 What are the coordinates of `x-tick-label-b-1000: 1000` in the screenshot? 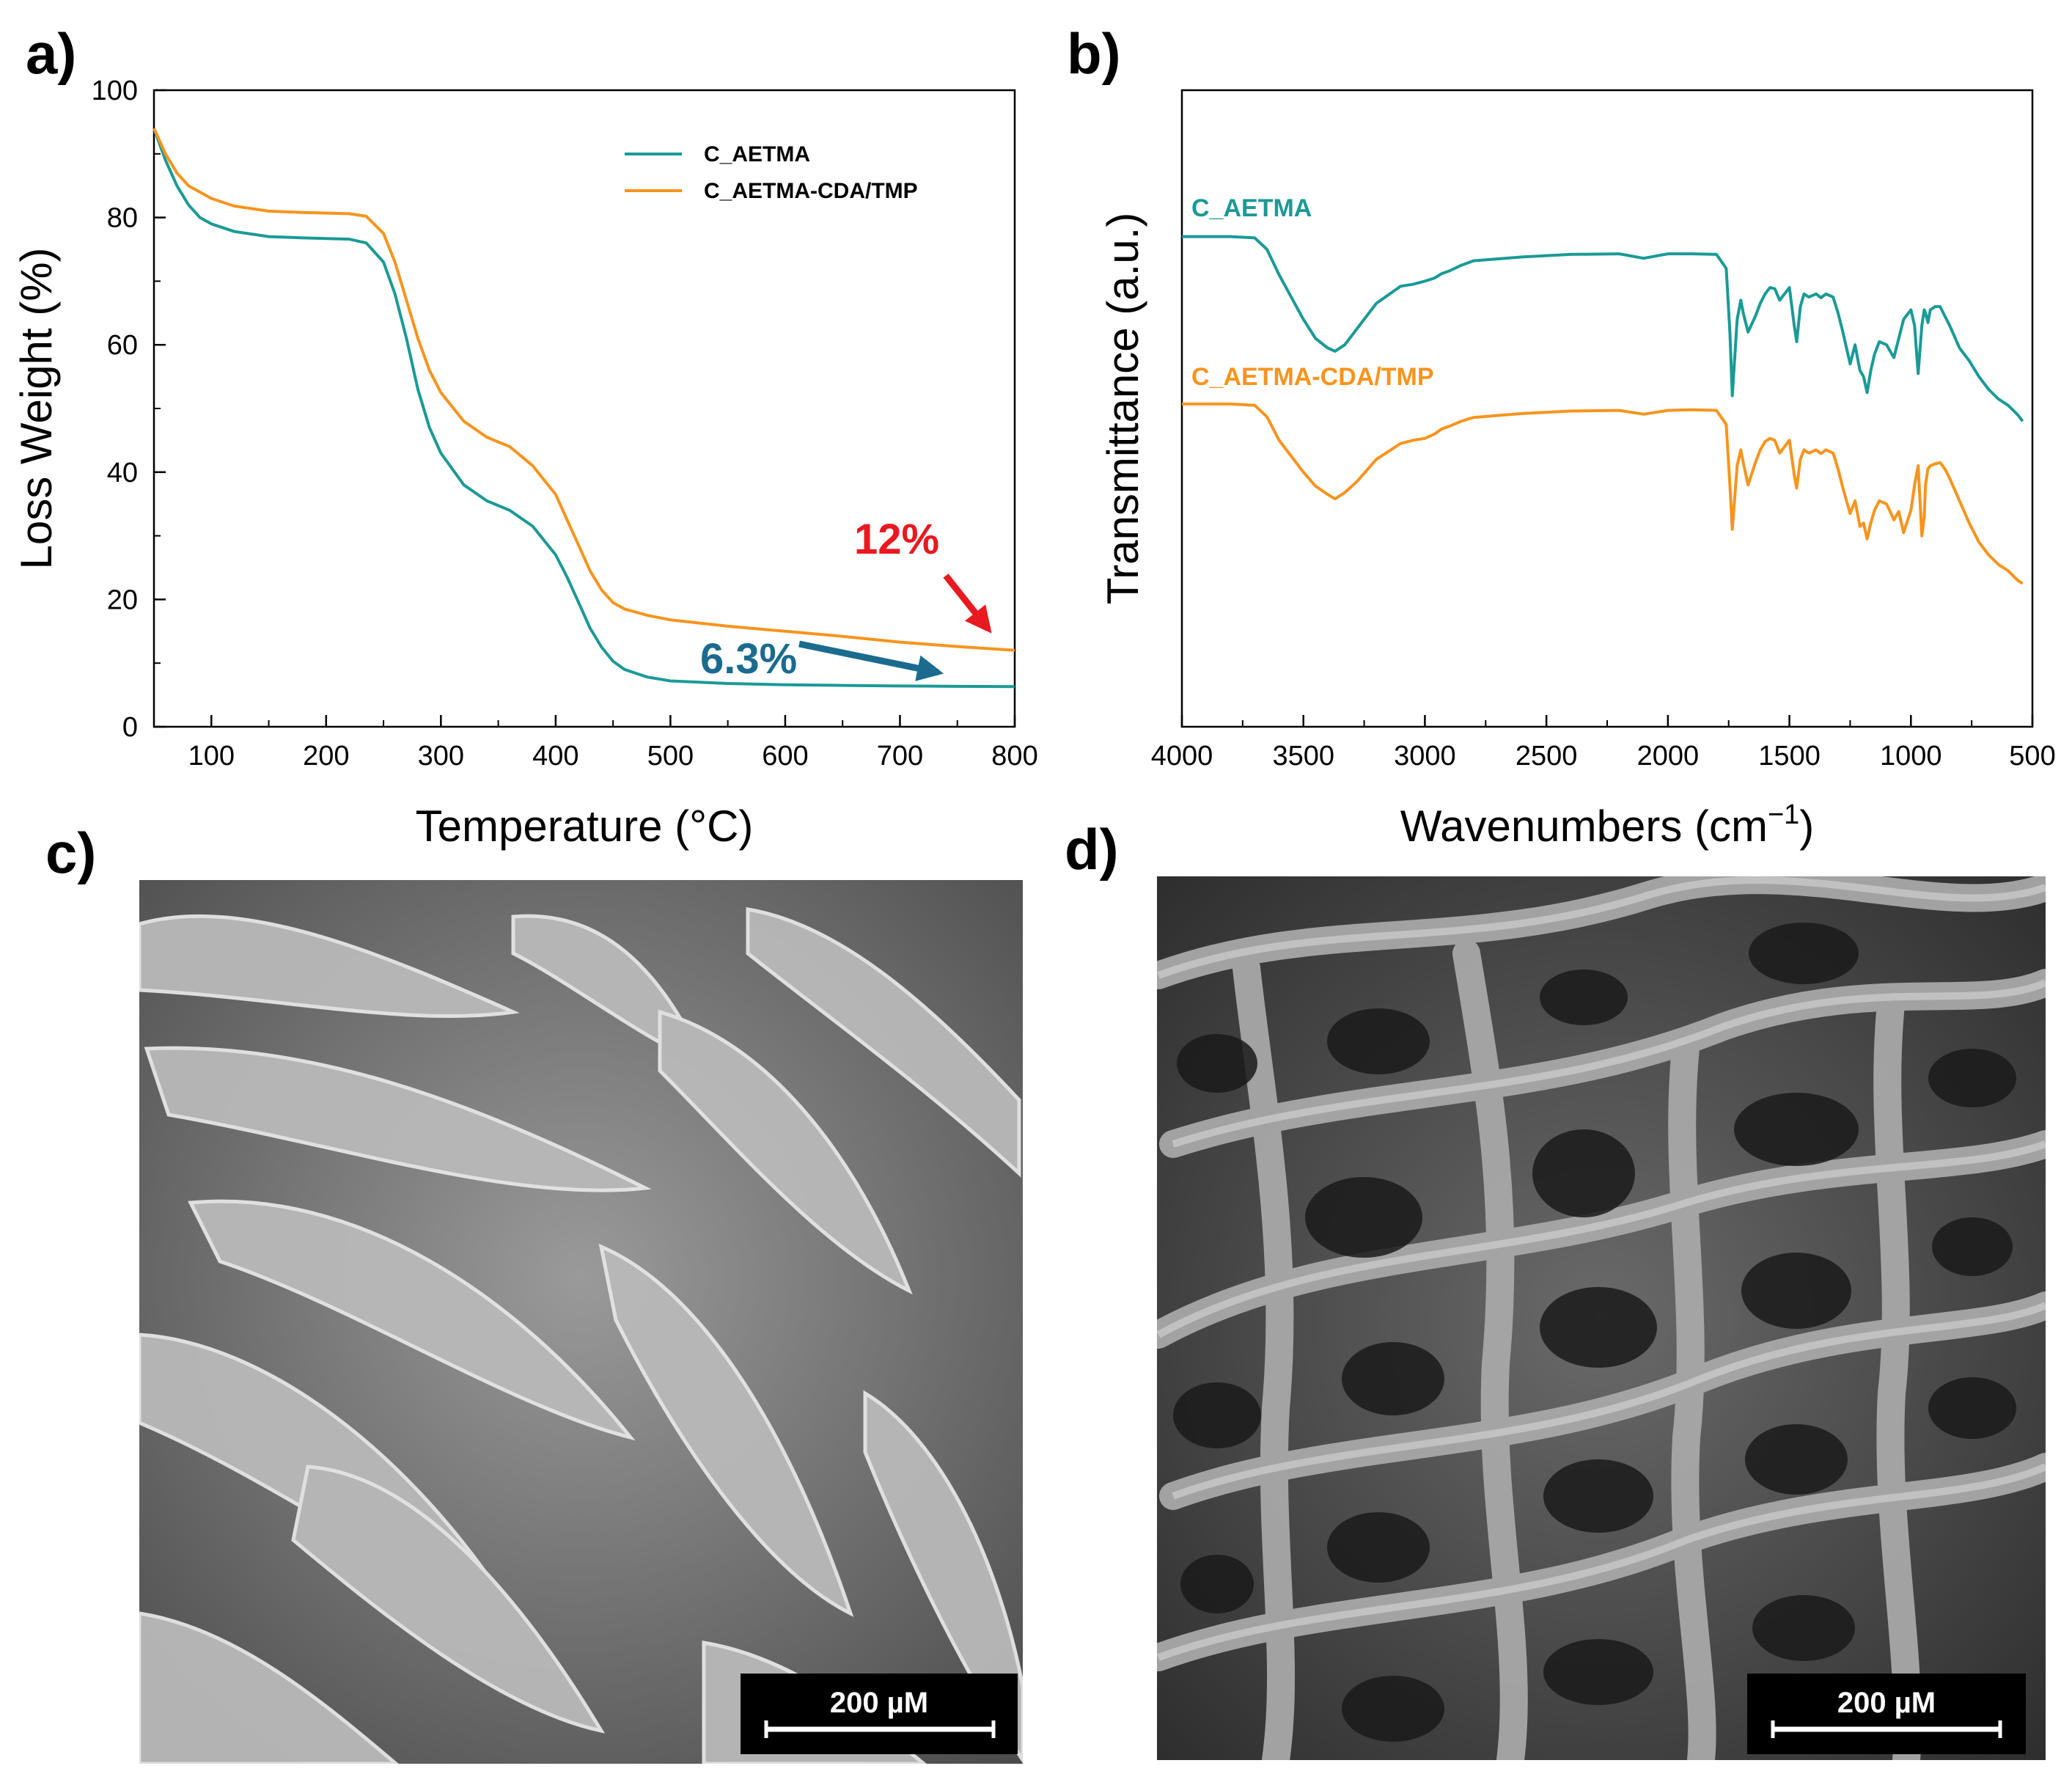 It's located at (1911, 756).